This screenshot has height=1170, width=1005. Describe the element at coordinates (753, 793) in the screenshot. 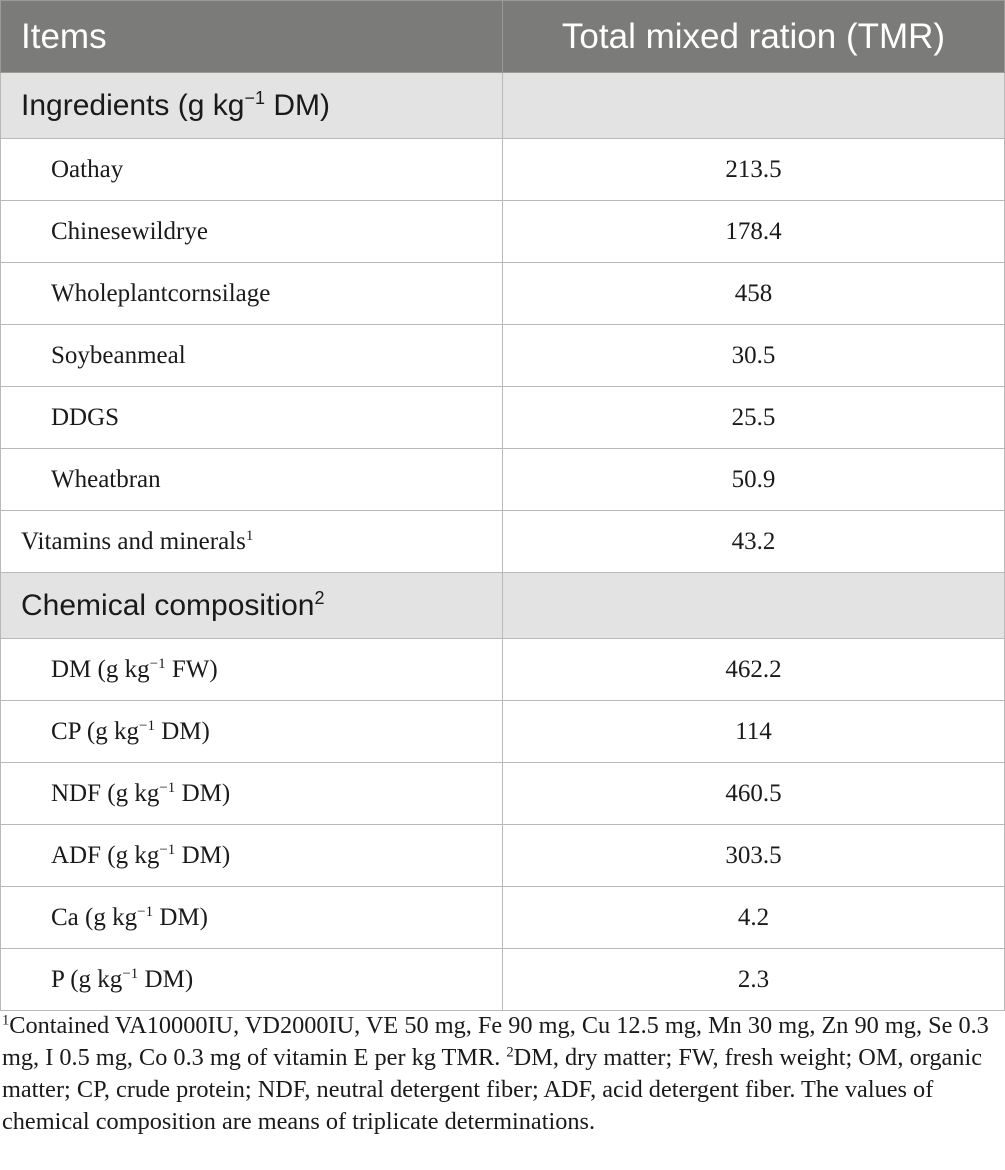

I see `row-value: 460.5` at that location.